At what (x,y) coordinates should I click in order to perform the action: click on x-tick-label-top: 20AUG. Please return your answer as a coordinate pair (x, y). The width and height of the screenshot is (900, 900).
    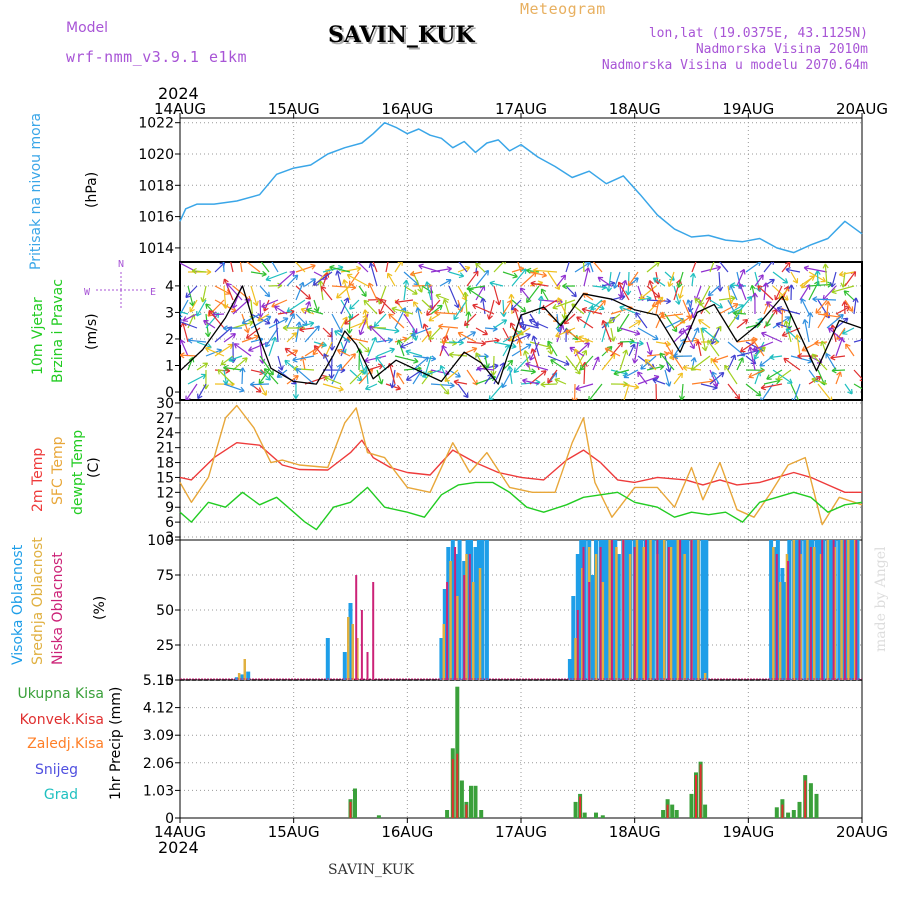
    Looking at the image, I should click on (862, 109).